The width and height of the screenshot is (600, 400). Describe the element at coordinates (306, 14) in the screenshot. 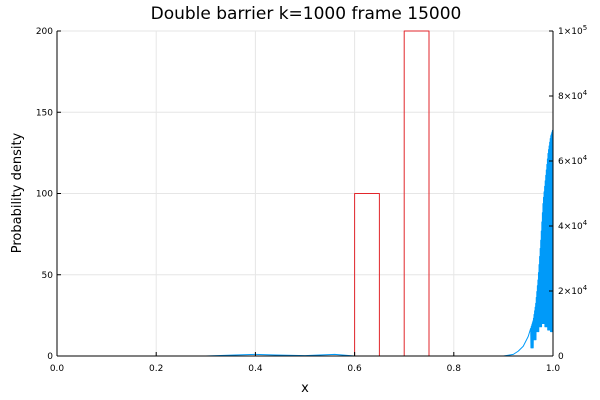

I see `chart-title: Double barrier k=1000 frame 15000` at that location.